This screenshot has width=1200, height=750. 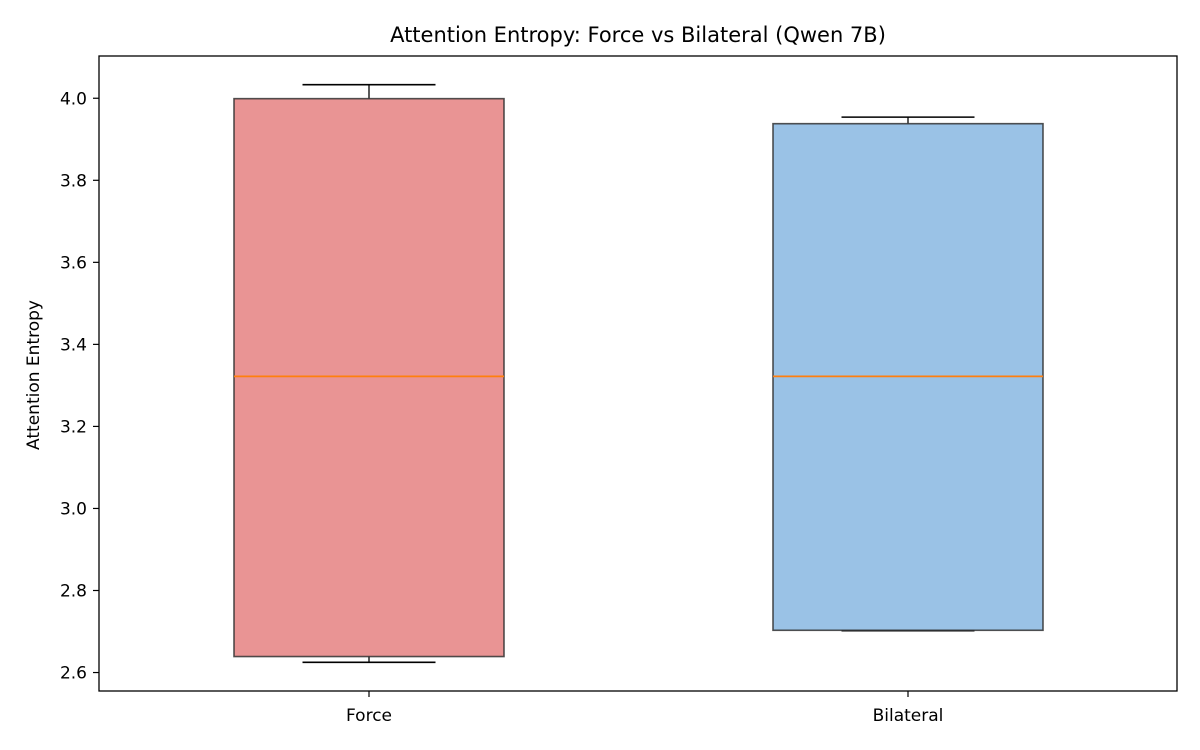 I want to click on y-tick-label: 3.2, so click(x=73, y=427).